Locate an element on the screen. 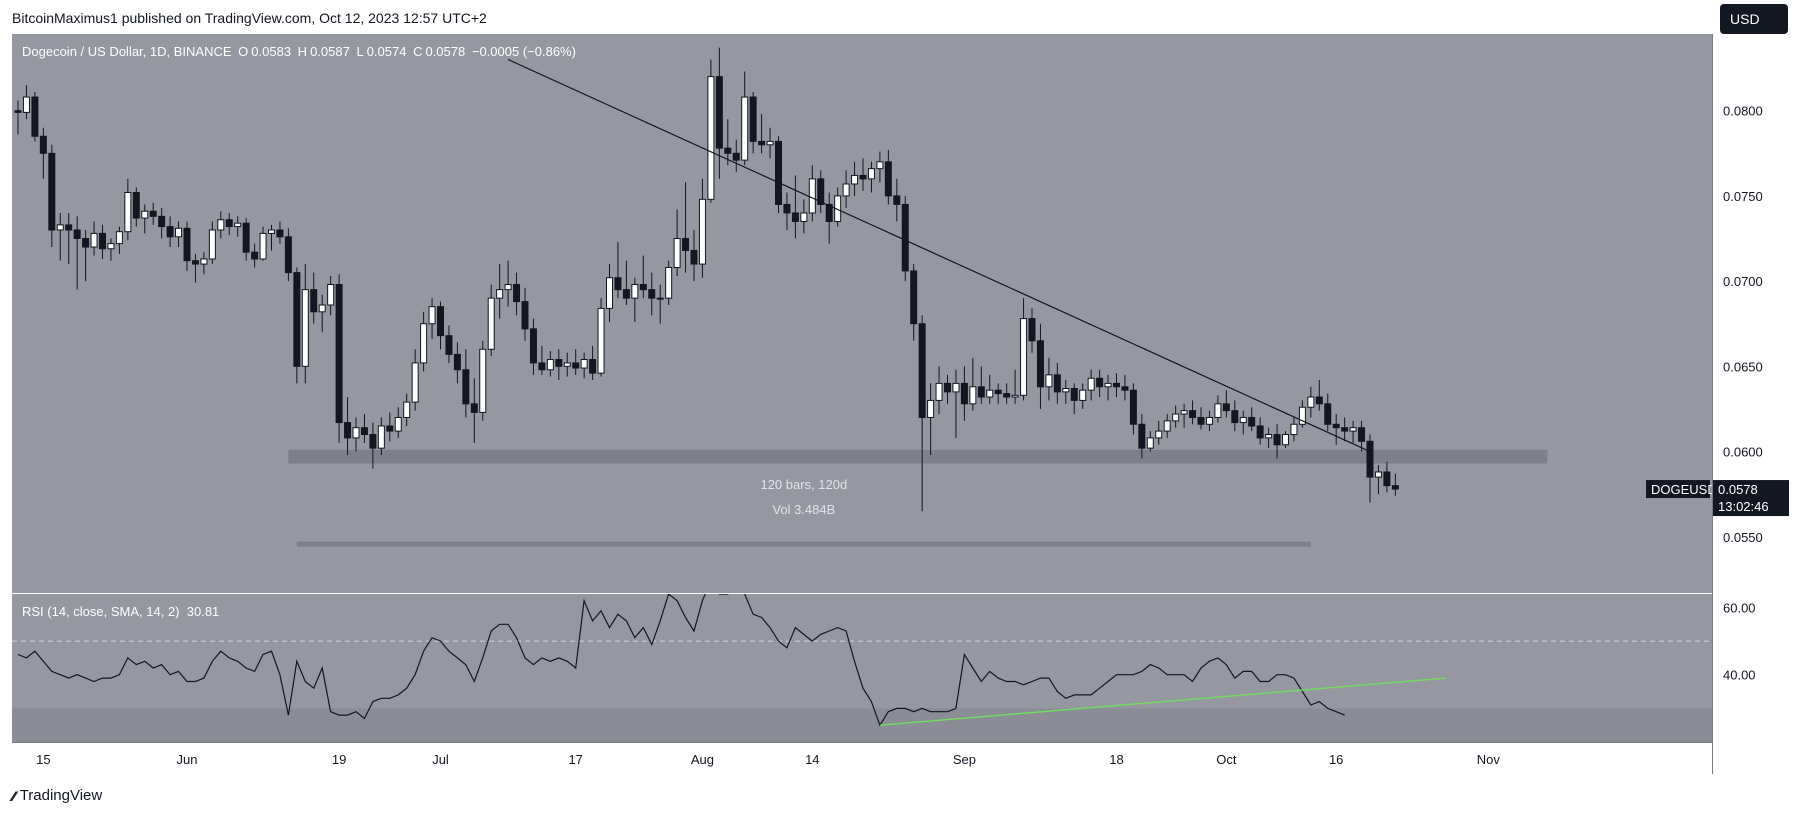  legend-open-value: 0.0583 is located at coordinates (271, 51).